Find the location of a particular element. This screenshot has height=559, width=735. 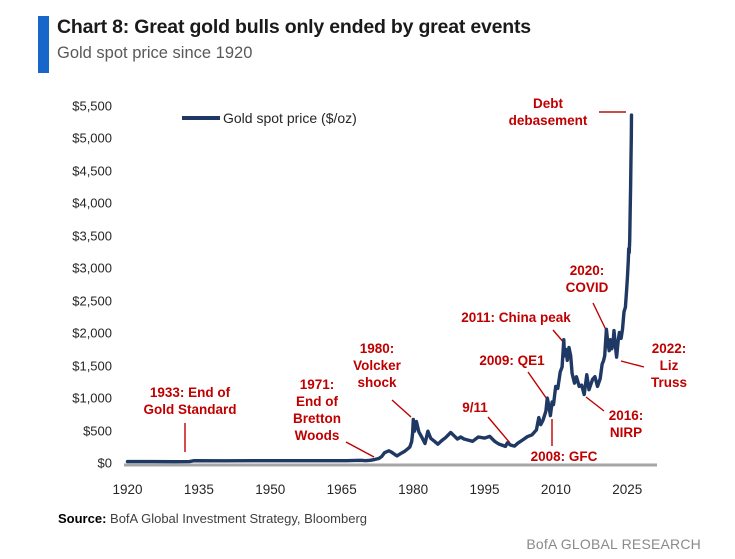

y-tick-label: $500 is located at coordinates (97, 431).